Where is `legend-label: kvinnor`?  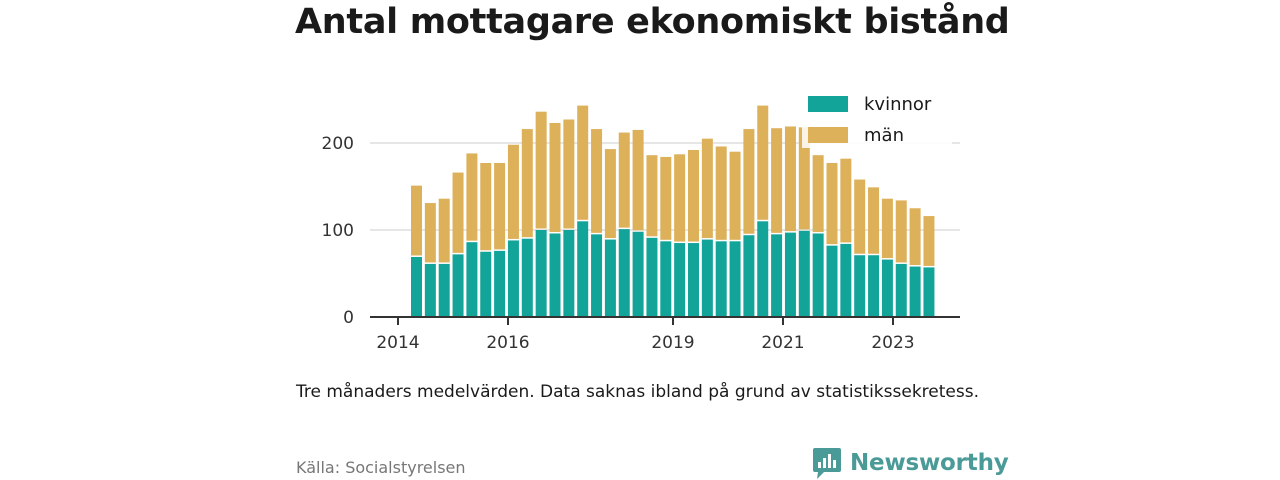
legend-label: kvinnor is located at coordinates (898, 104).